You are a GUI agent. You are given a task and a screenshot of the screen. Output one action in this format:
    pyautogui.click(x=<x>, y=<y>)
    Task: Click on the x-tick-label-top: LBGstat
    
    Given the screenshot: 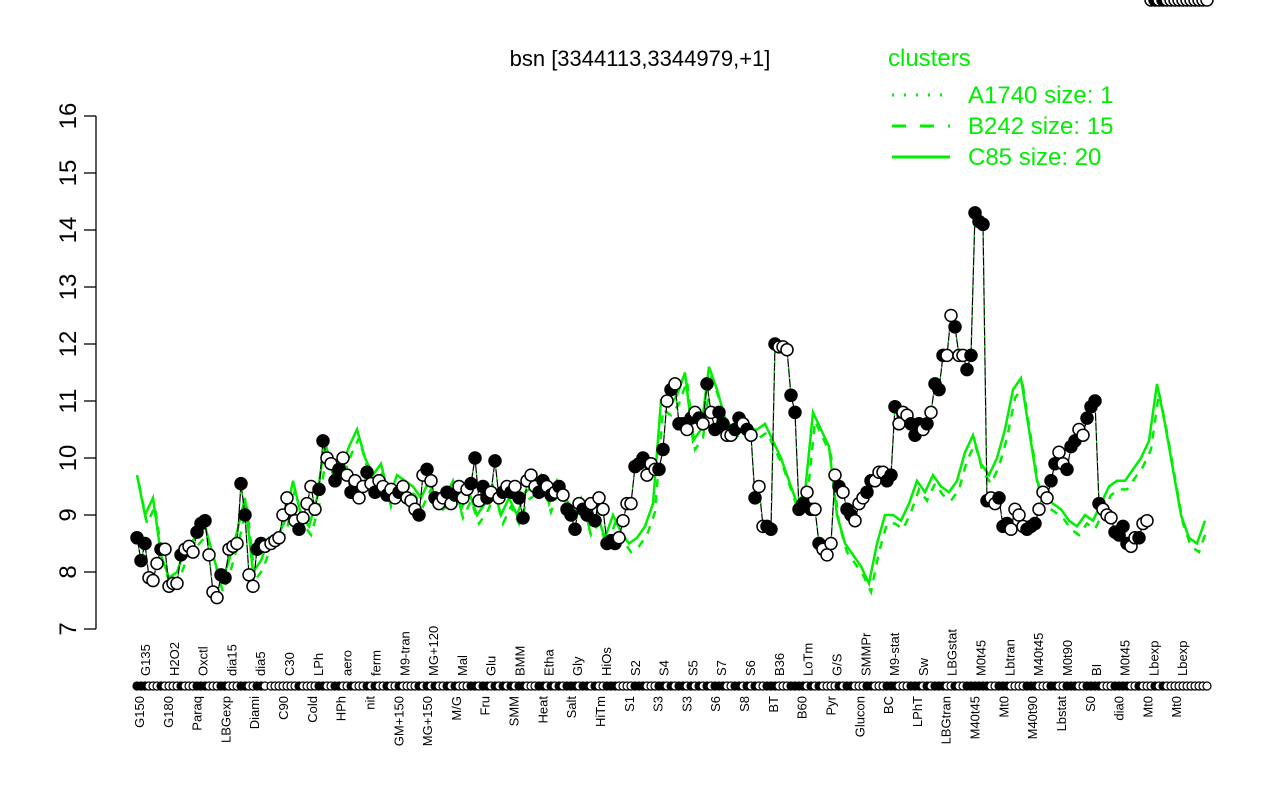 What is the action you would take?
    pyautogui.click(x=952, y=652)
    